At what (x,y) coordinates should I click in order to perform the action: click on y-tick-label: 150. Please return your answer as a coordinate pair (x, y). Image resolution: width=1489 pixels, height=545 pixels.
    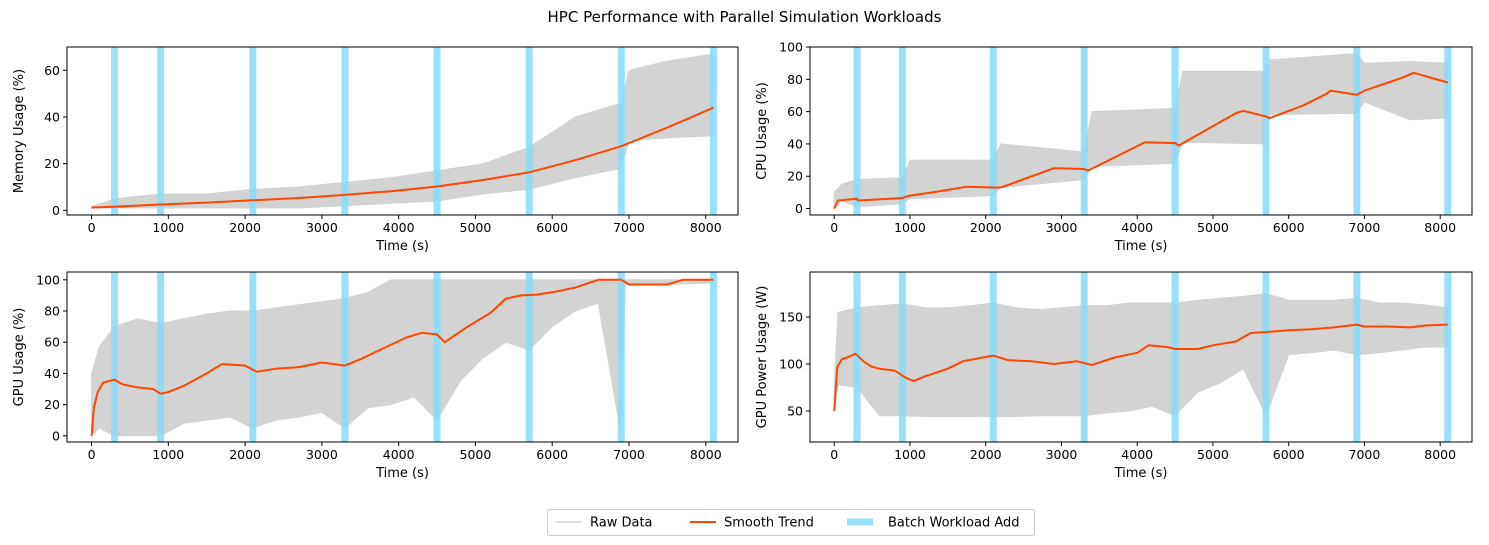
    Looking at the image, I should click on (791, 317).